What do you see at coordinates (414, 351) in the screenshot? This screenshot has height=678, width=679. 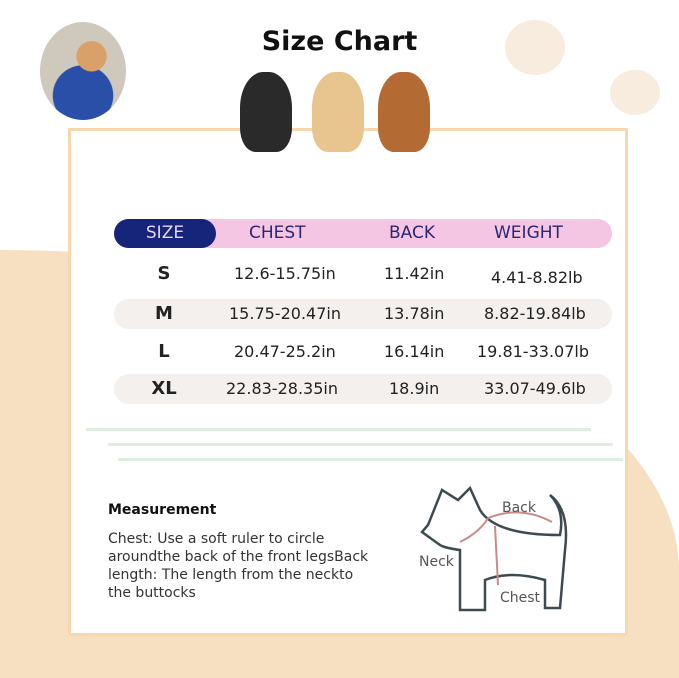 I see `cell-back: 16.14in` at bounding box center [414, 351].